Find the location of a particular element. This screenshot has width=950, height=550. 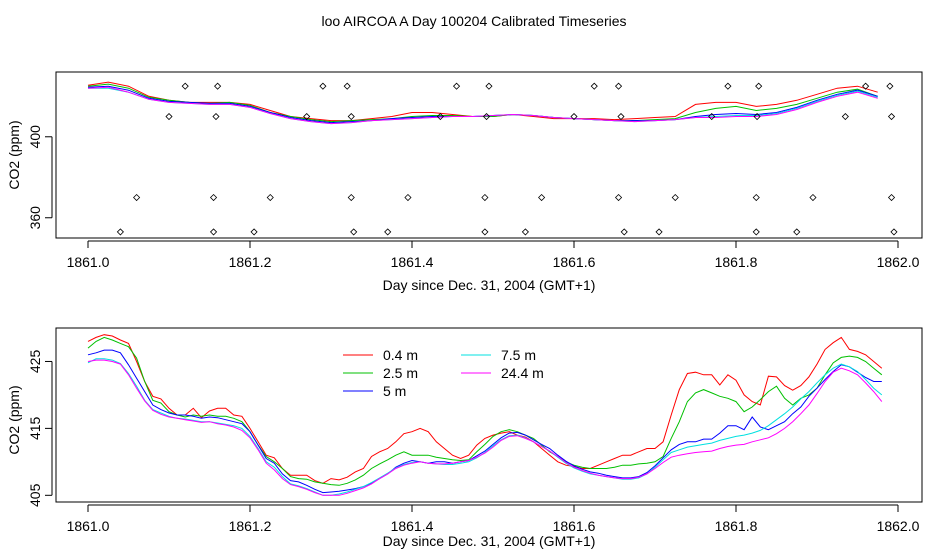

y-tick-label: 415 is located at coordinates (35, 428).